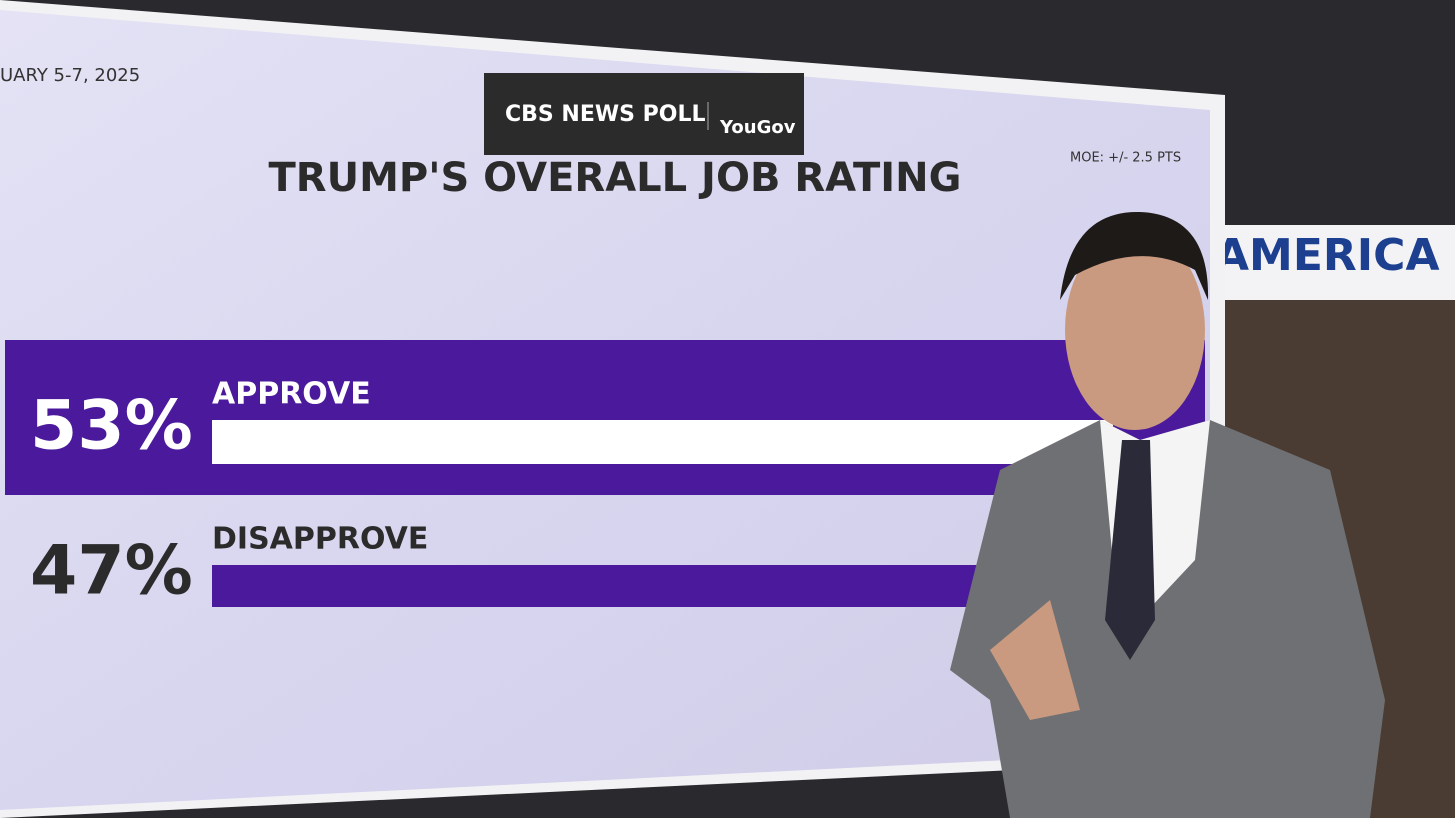  What do you see at coordinates (1134, 255) in the screenshot?
I see `hair` at bounding box center [1134, 255].